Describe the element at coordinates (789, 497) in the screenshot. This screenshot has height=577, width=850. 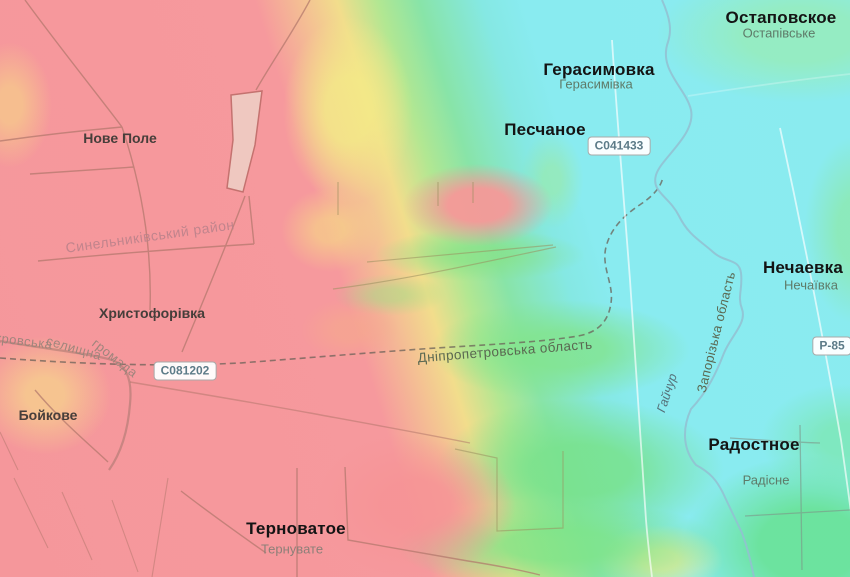
I see `village-roads-radostnoe` at that location.